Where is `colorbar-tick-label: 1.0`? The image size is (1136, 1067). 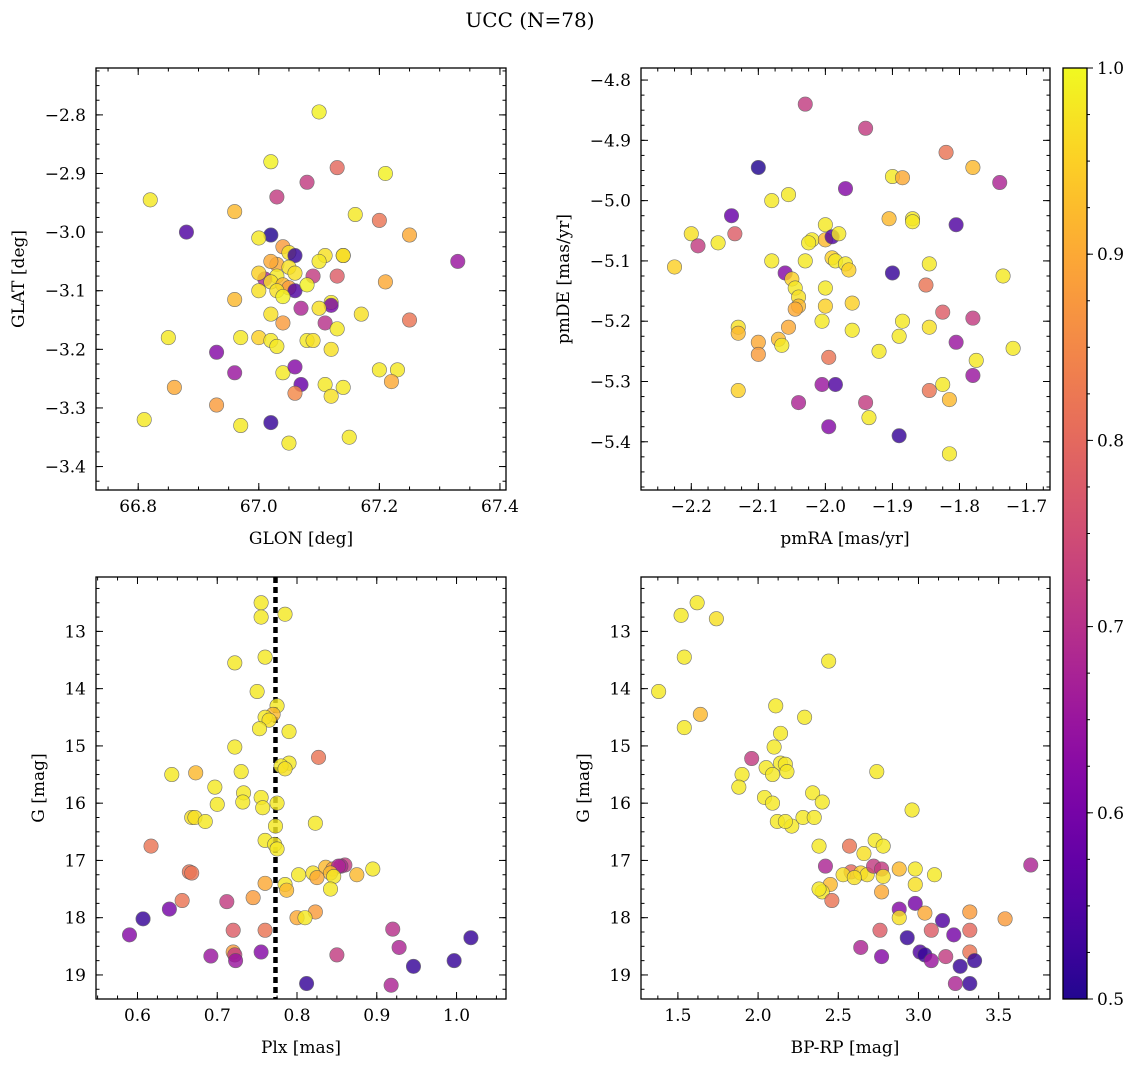 colorbar-tick-label: 1.0 is located at coordinates (1110, 69).